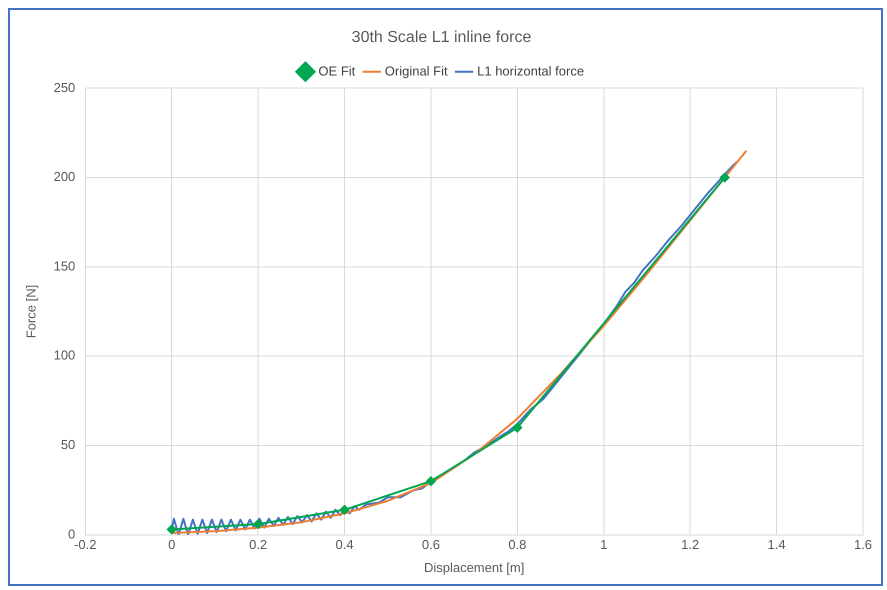 The height and width of the screenshot is (590, 887). What do you see at coordinates (690, 544) in the screenshot?
I see `x-tick-label: 1.2` at bounding box center [690, 544].